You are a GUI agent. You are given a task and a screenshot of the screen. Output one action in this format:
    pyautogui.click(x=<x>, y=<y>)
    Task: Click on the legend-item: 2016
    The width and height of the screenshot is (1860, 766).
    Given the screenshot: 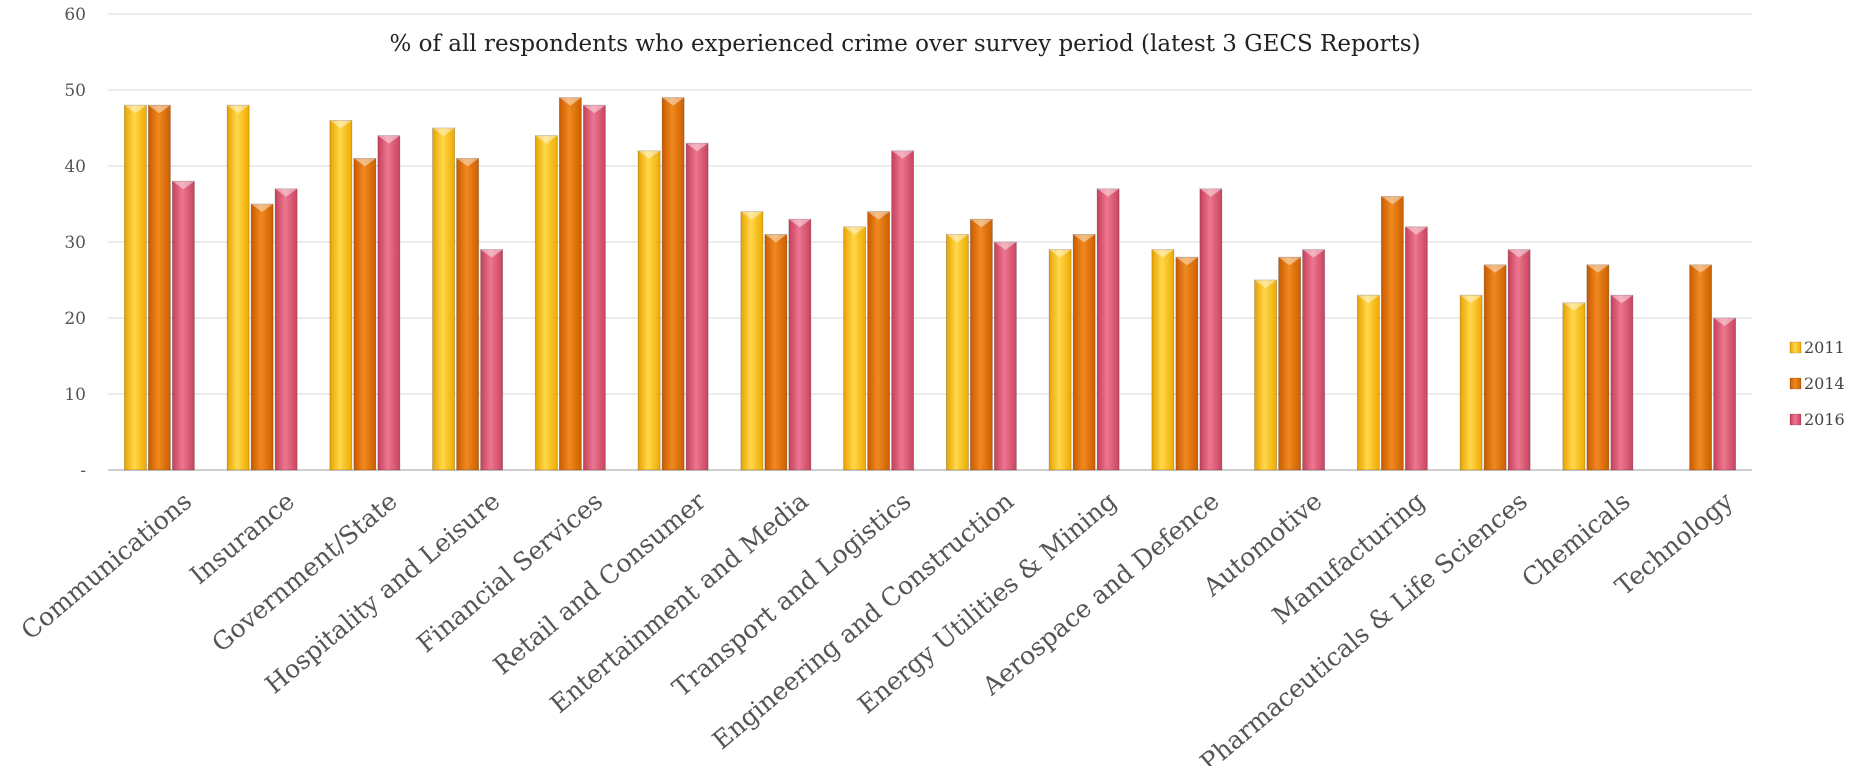 What is the action you would take?
    pyautogui.click(x=1817, y=419)
    